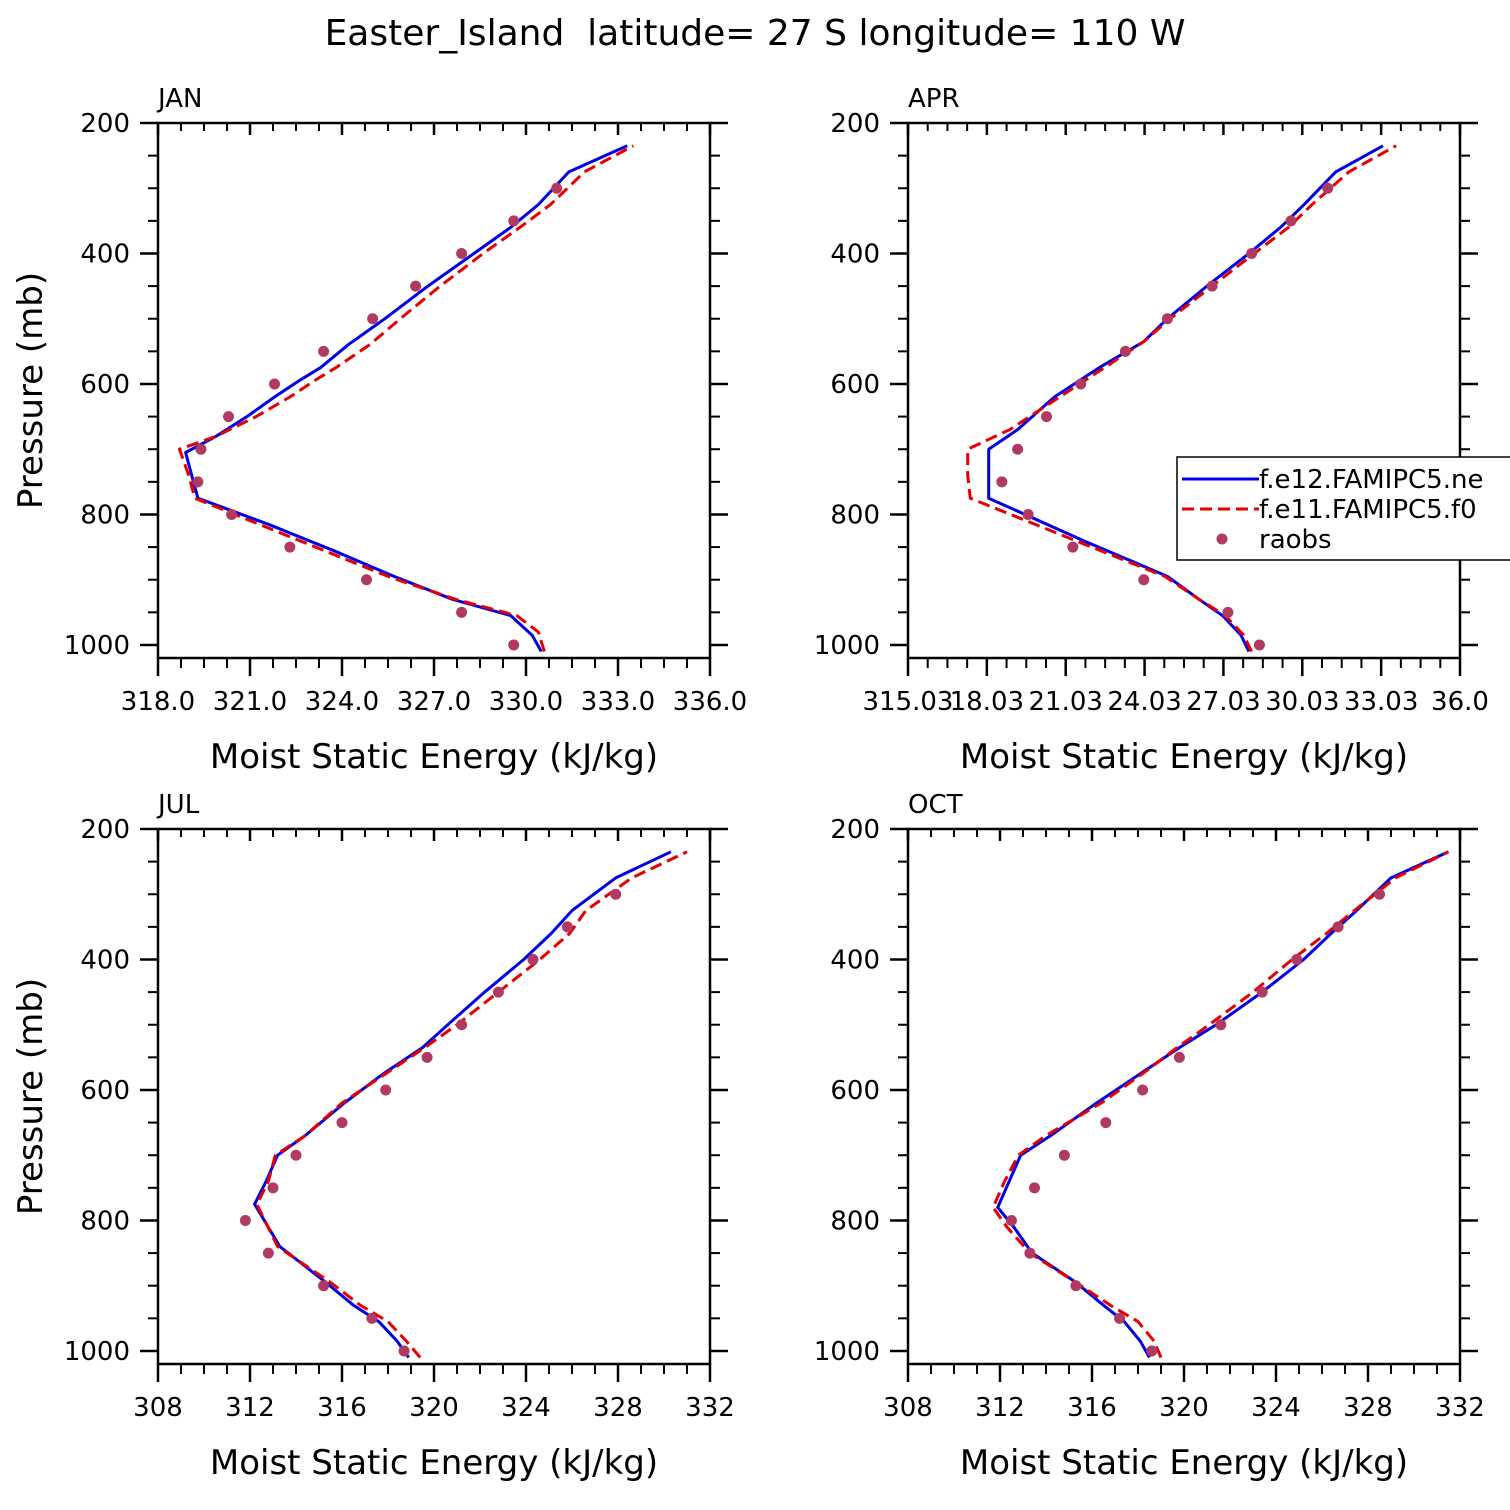 The image size is (1510, 1510). I want to click on x-tick-label: 327.0, so click(434, 702).